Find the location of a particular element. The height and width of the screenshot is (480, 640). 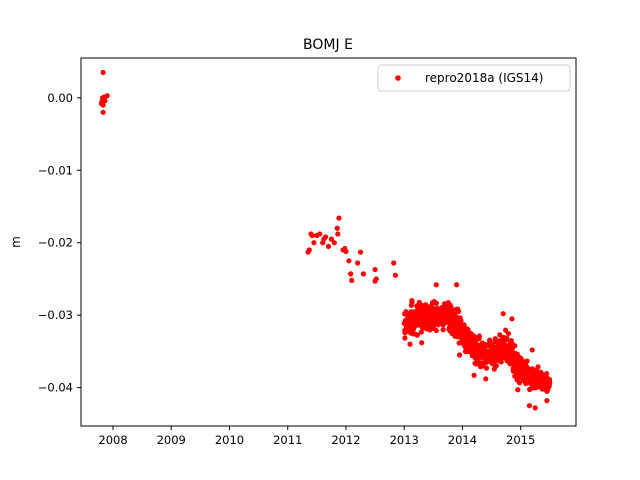

legend: repro2018a (IGS14) is located at coordinates (474, 78).